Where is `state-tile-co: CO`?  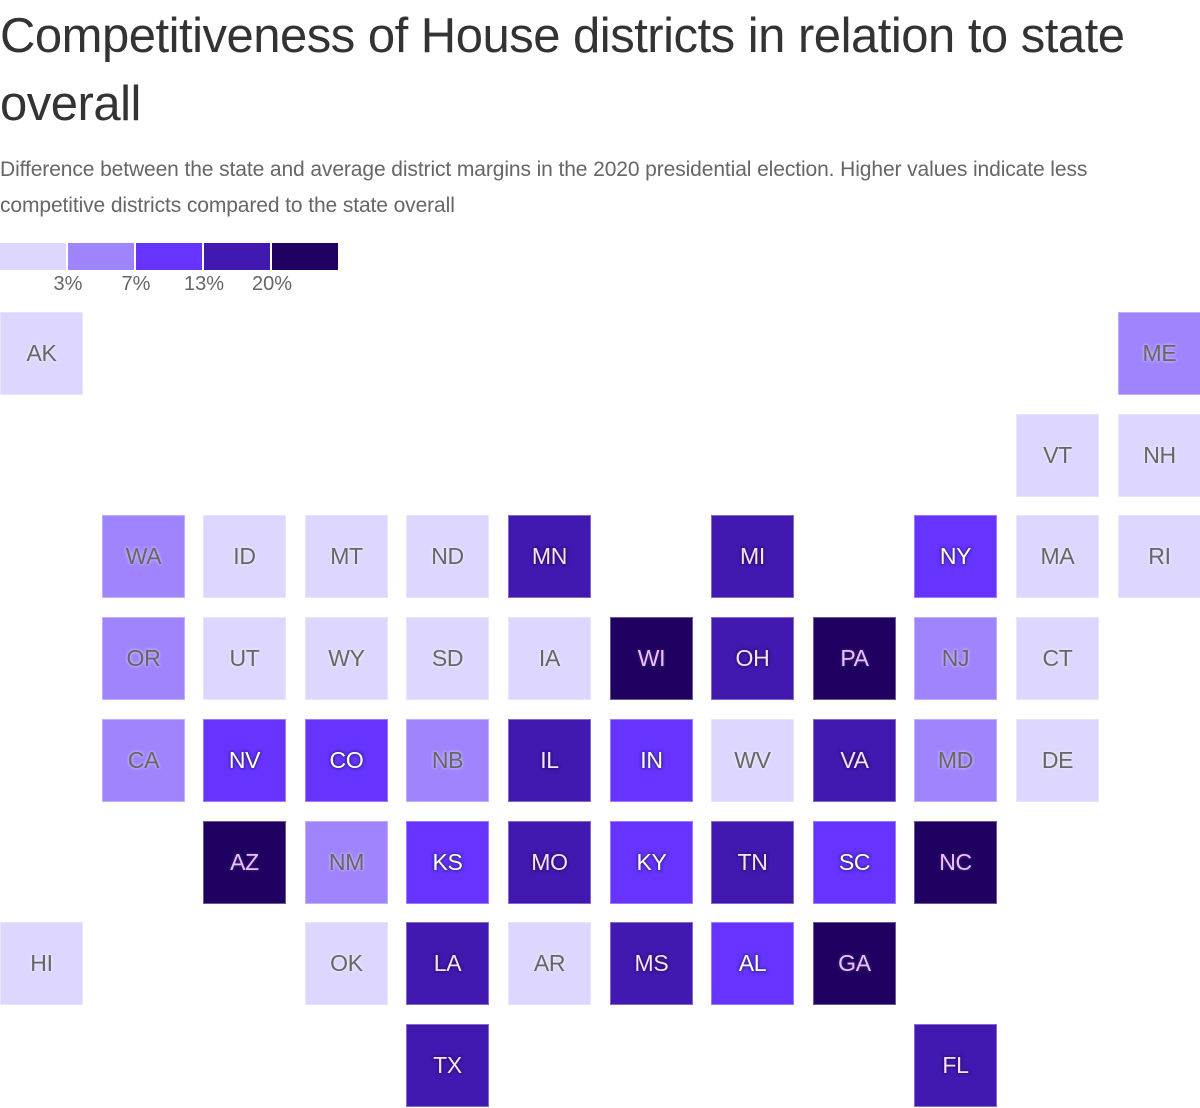 state-tile-co: CO is located at coordinates (346, 760).